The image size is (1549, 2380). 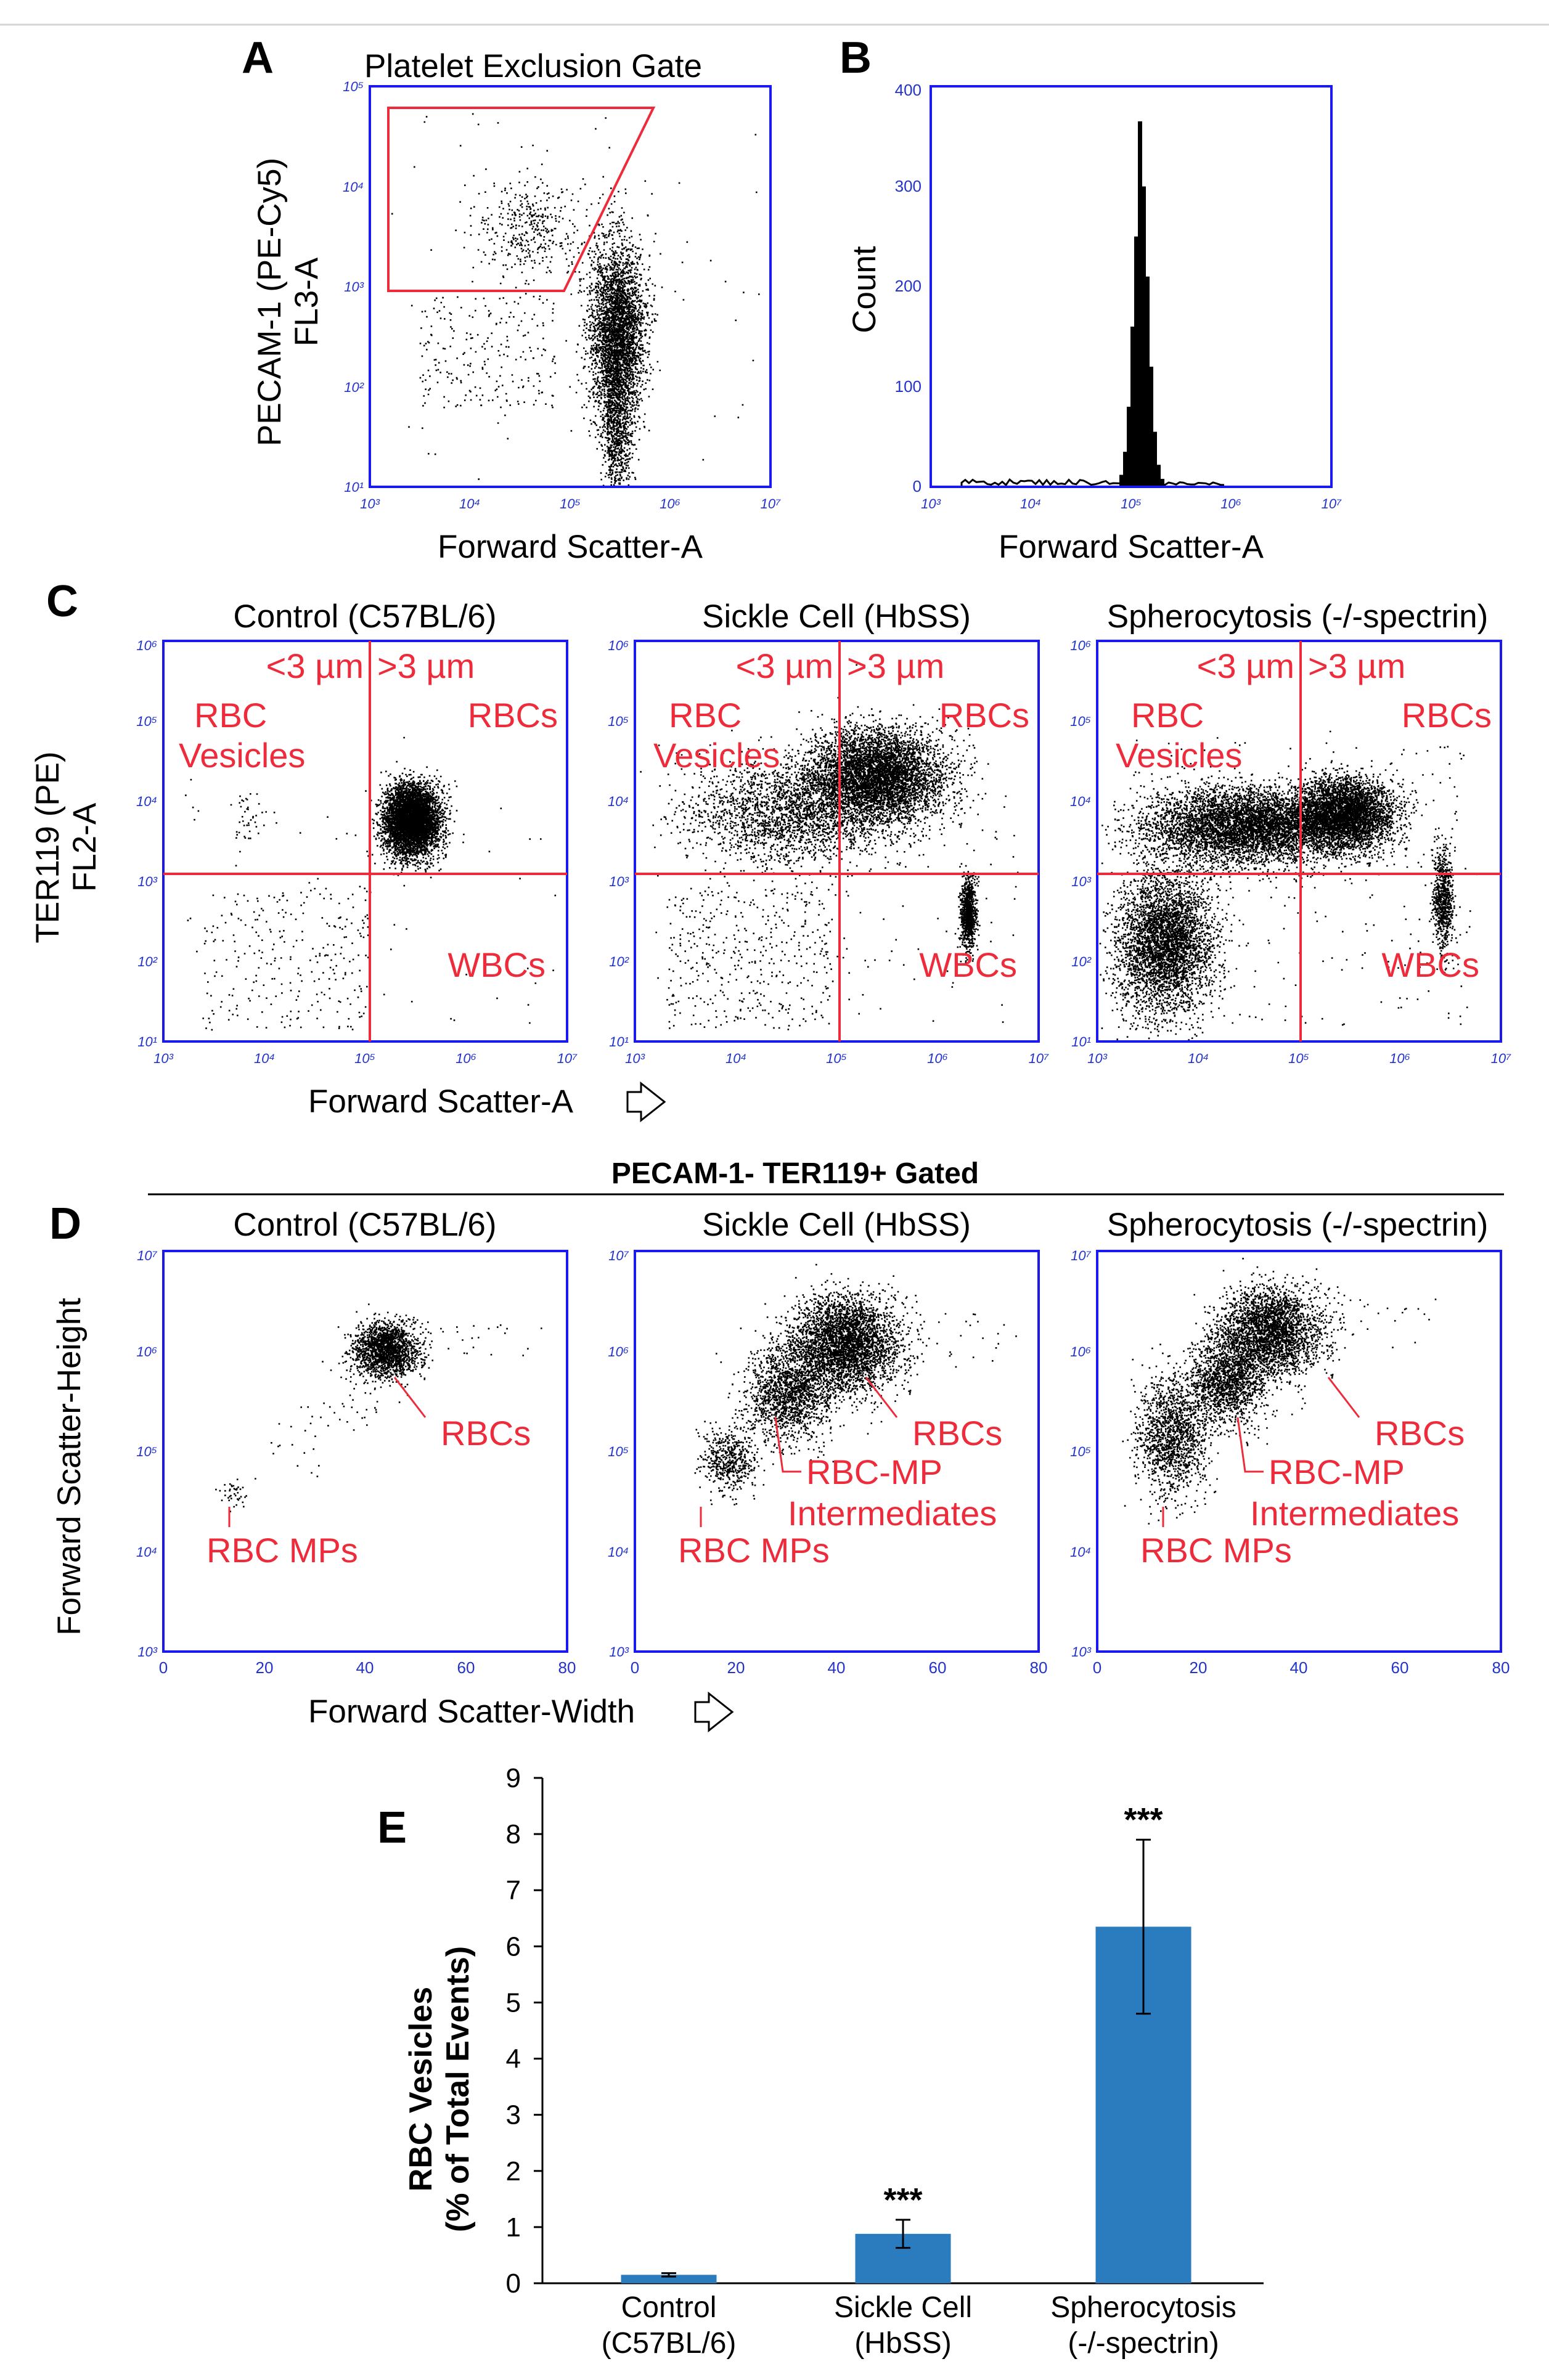 What do you see at coordinates (1081, 843) in the screenshot?
I see `c-spherocytosis-y-ticks: 10¹ 10² 10³ 10⁴ 10⁵ 10⁶` at bounding box center [1081, 843].